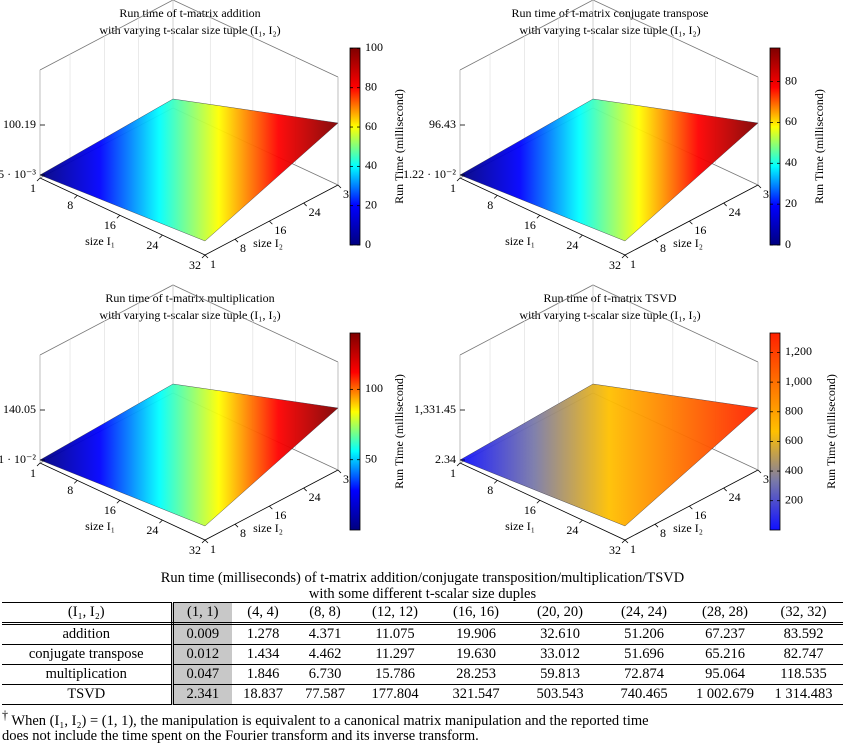 This screenshot has height=751, width=845. Describe the element at coordinates (70, 490) in the screenshot. I see `x-tick-label: 8` at that location.